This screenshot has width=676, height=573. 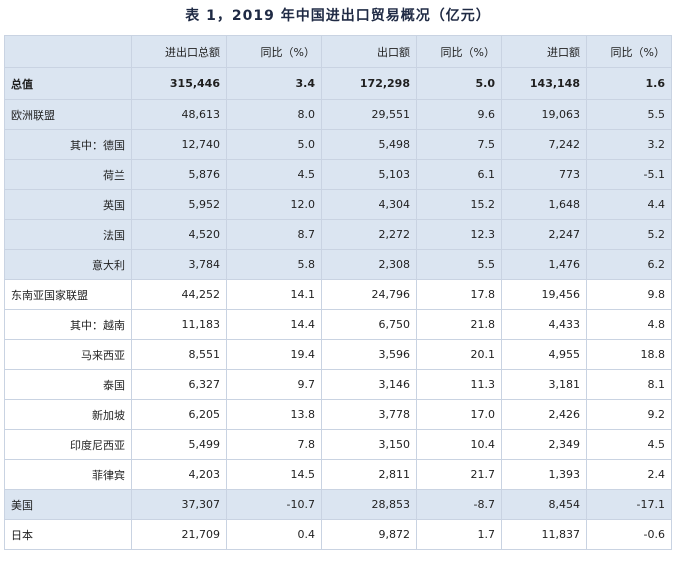 What do you see at coordinates (274, 324) in the screenshot?
I see `cell-total-yoy: 14.4` at bounding box center [274, 324].